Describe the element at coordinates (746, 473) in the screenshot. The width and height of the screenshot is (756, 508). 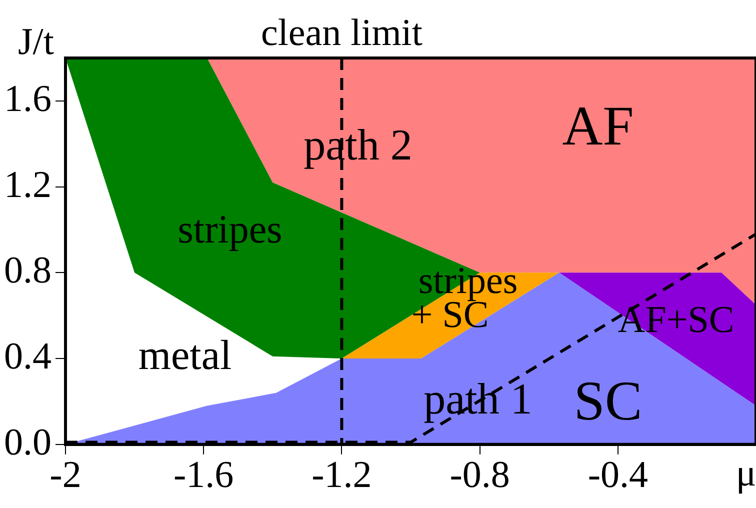
I see `x-axis-title: μ` at that location.